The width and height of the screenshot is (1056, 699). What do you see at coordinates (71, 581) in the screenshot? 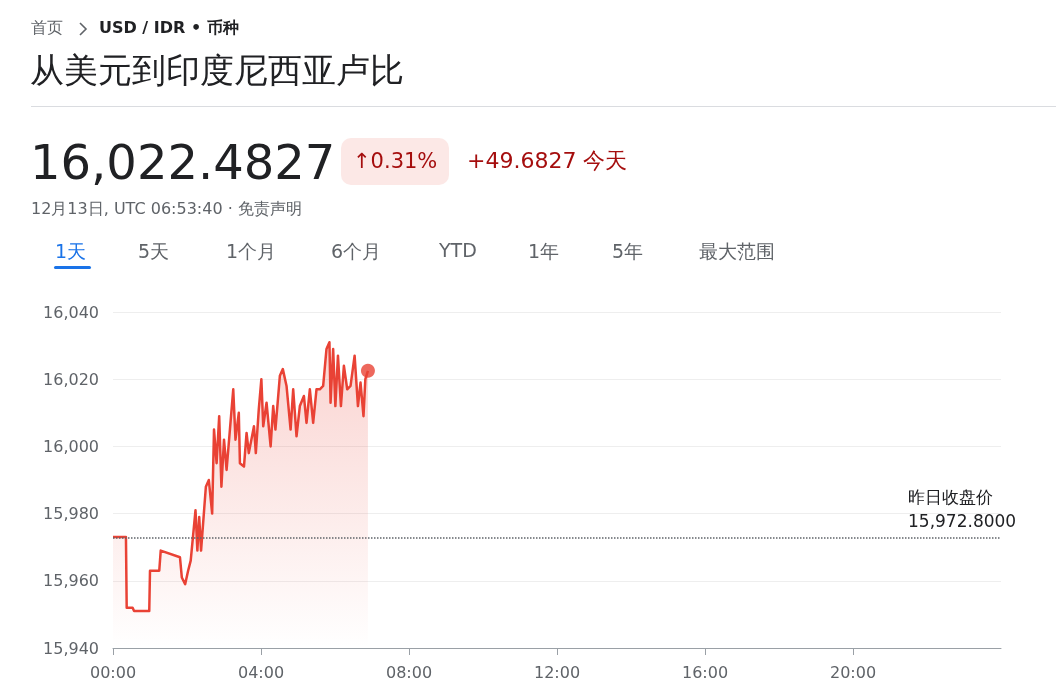
I see `y-tick-label: 15,960` at bounding box center [71, 581].